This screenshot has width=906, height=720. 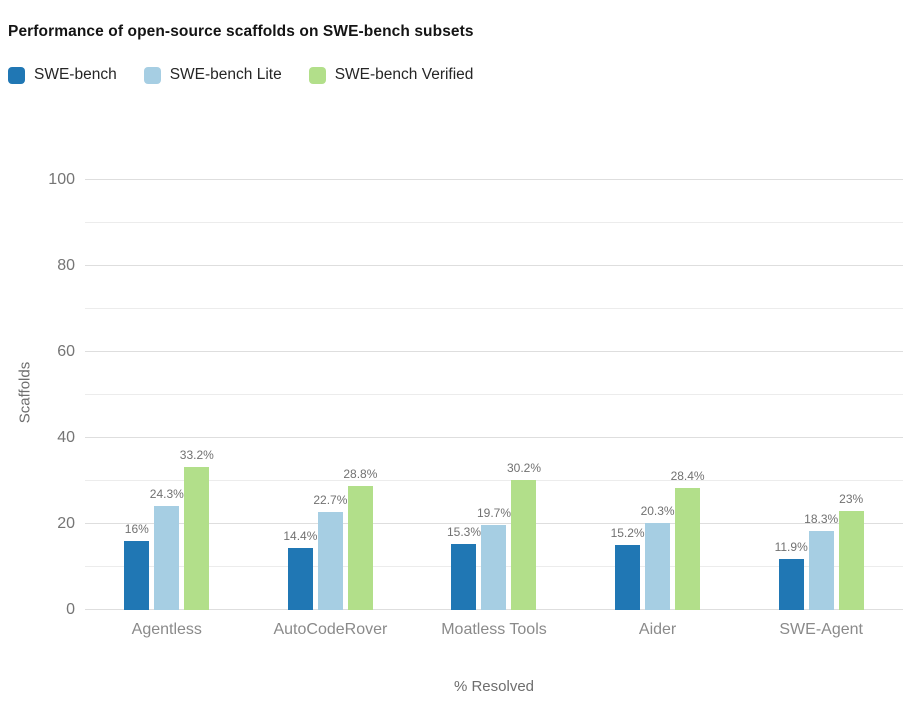 I want to click on bar-swe-bench-verified-agentless: 33.2%, so click(x=197, y=529).